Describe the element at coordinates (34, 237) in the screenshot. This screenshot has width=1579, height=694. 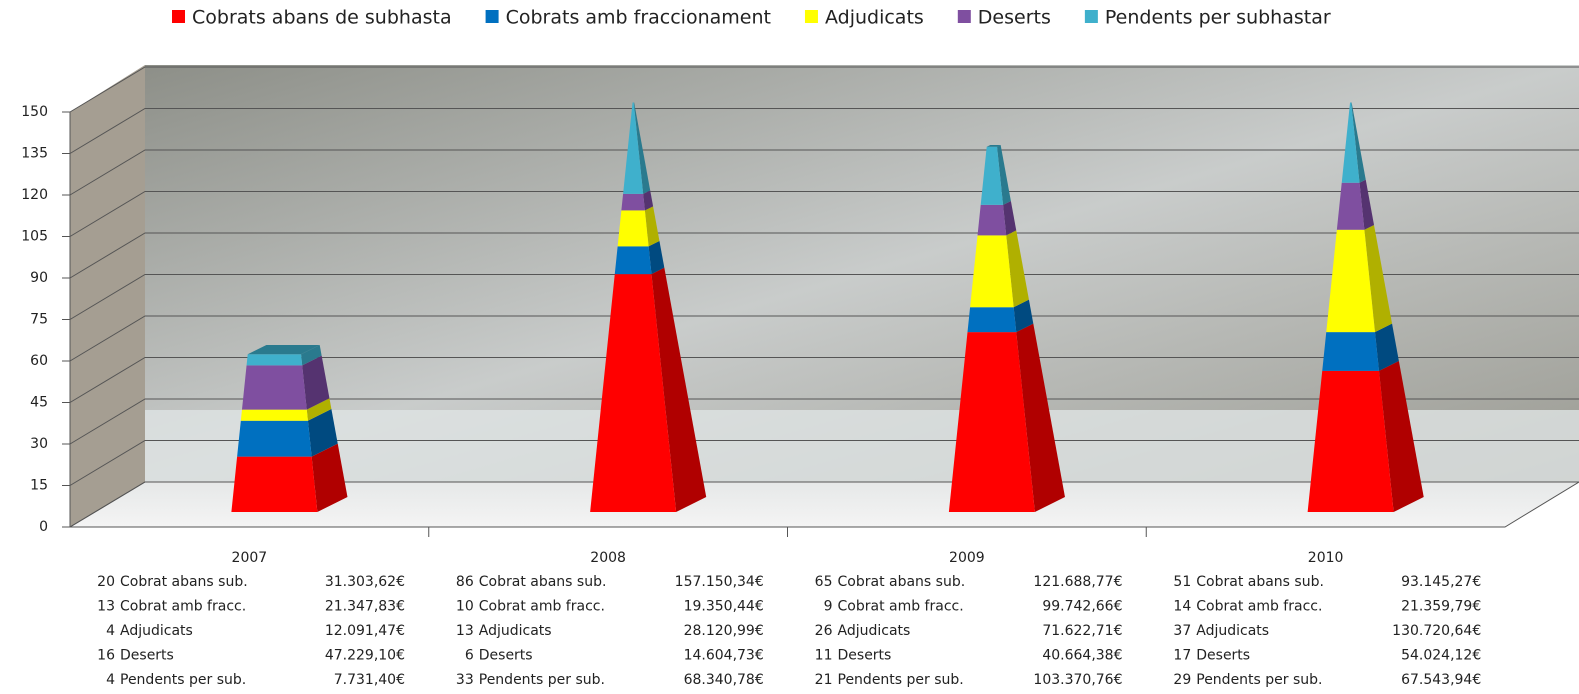
I see `y-tick-label: 105` at that location.